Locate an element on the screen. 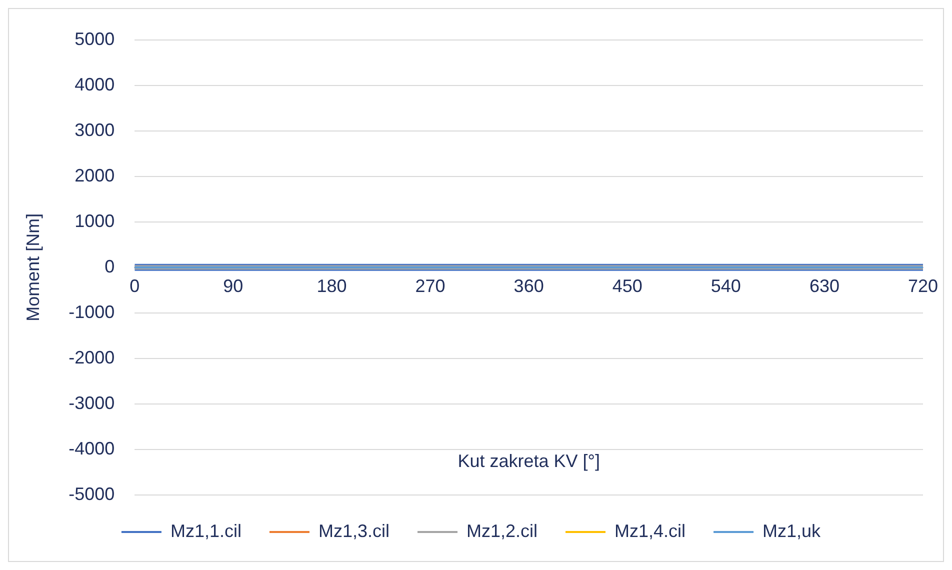 The height and width of the screenshot is (570, 952). x-tick-label: 360 is located at coordinates (529, 286).